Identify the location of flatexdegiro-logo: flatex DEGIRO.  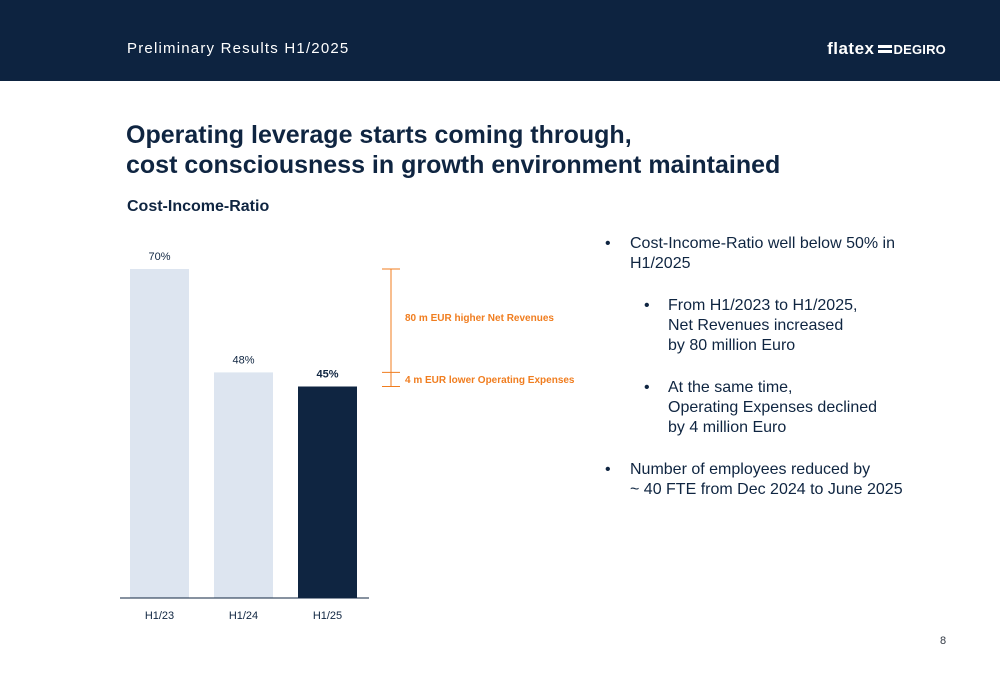
(886, 49).